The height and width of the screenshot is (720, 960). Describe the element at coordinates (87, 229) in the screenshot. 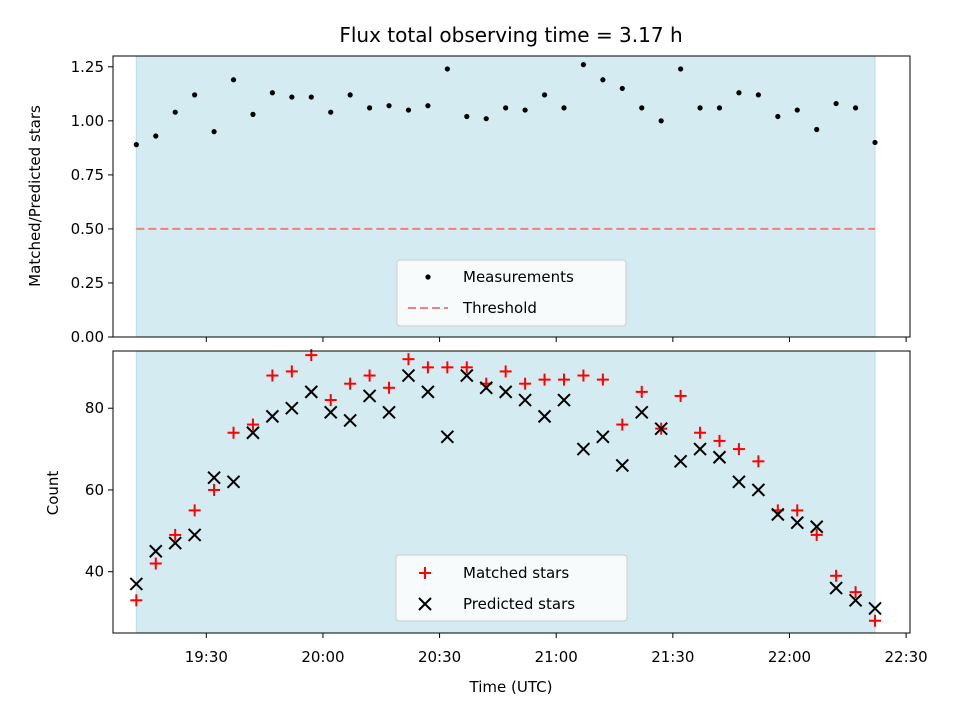

I see `top-y-tick-label: 0.50` at that location.